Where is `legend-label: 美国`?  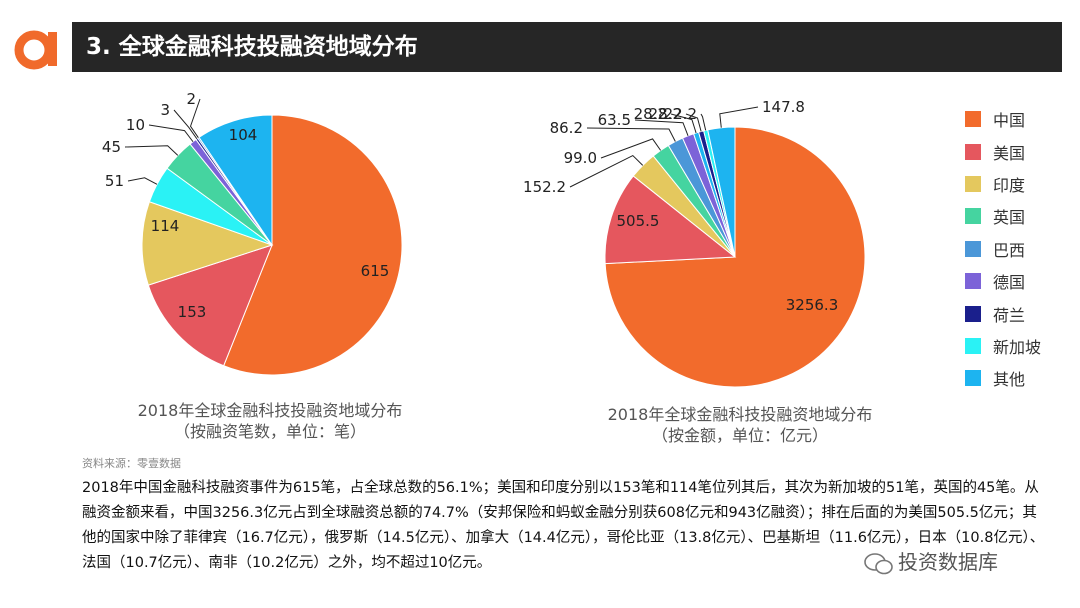
legend-label: 美国 is located at coordinates (1009, 153).